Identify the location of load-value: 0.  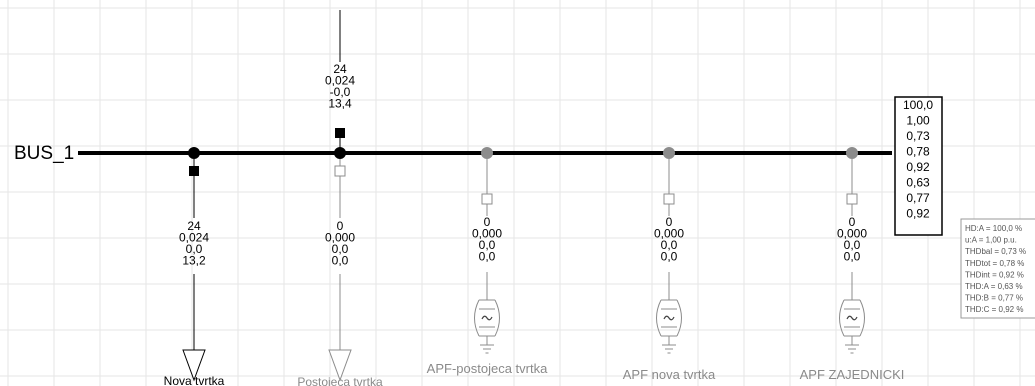
(340, 226).